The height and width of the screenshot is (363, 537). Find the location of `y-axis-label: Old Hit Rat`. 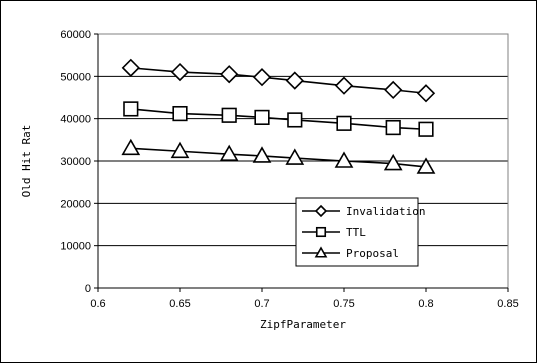

y-axis-label: Old Hit Rat is located at coordinates (26, 161).